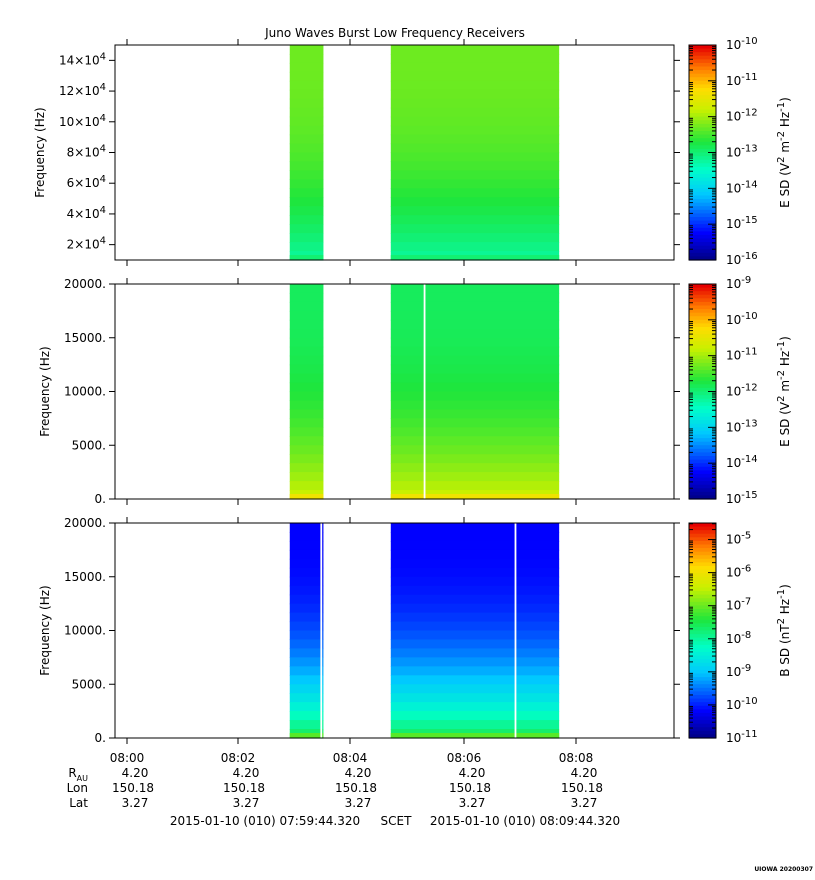  Describe the element at coordinates (738, 539) in the screenshot. I see `colorbar-tick-label: 10⁻⁵` at that location.